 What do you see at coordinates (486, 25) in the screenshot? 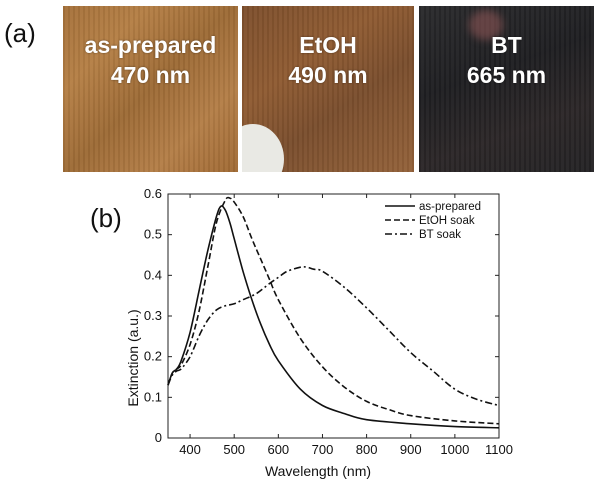
I see `photo-reflection` at bounding box center [486, 25].